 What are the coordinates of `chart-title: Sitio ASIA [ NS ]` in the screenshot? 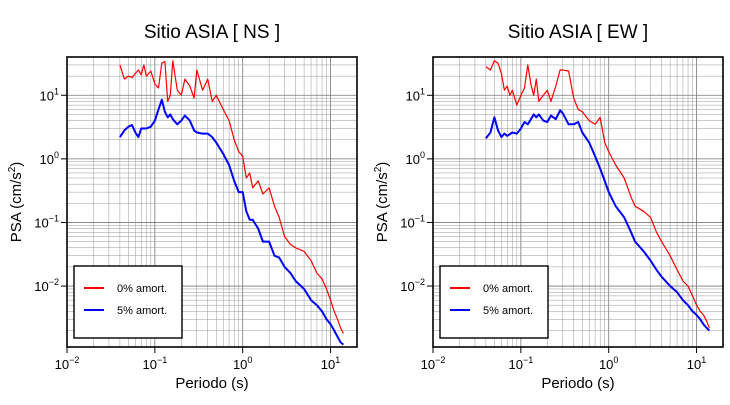 It's located at (212, 32).